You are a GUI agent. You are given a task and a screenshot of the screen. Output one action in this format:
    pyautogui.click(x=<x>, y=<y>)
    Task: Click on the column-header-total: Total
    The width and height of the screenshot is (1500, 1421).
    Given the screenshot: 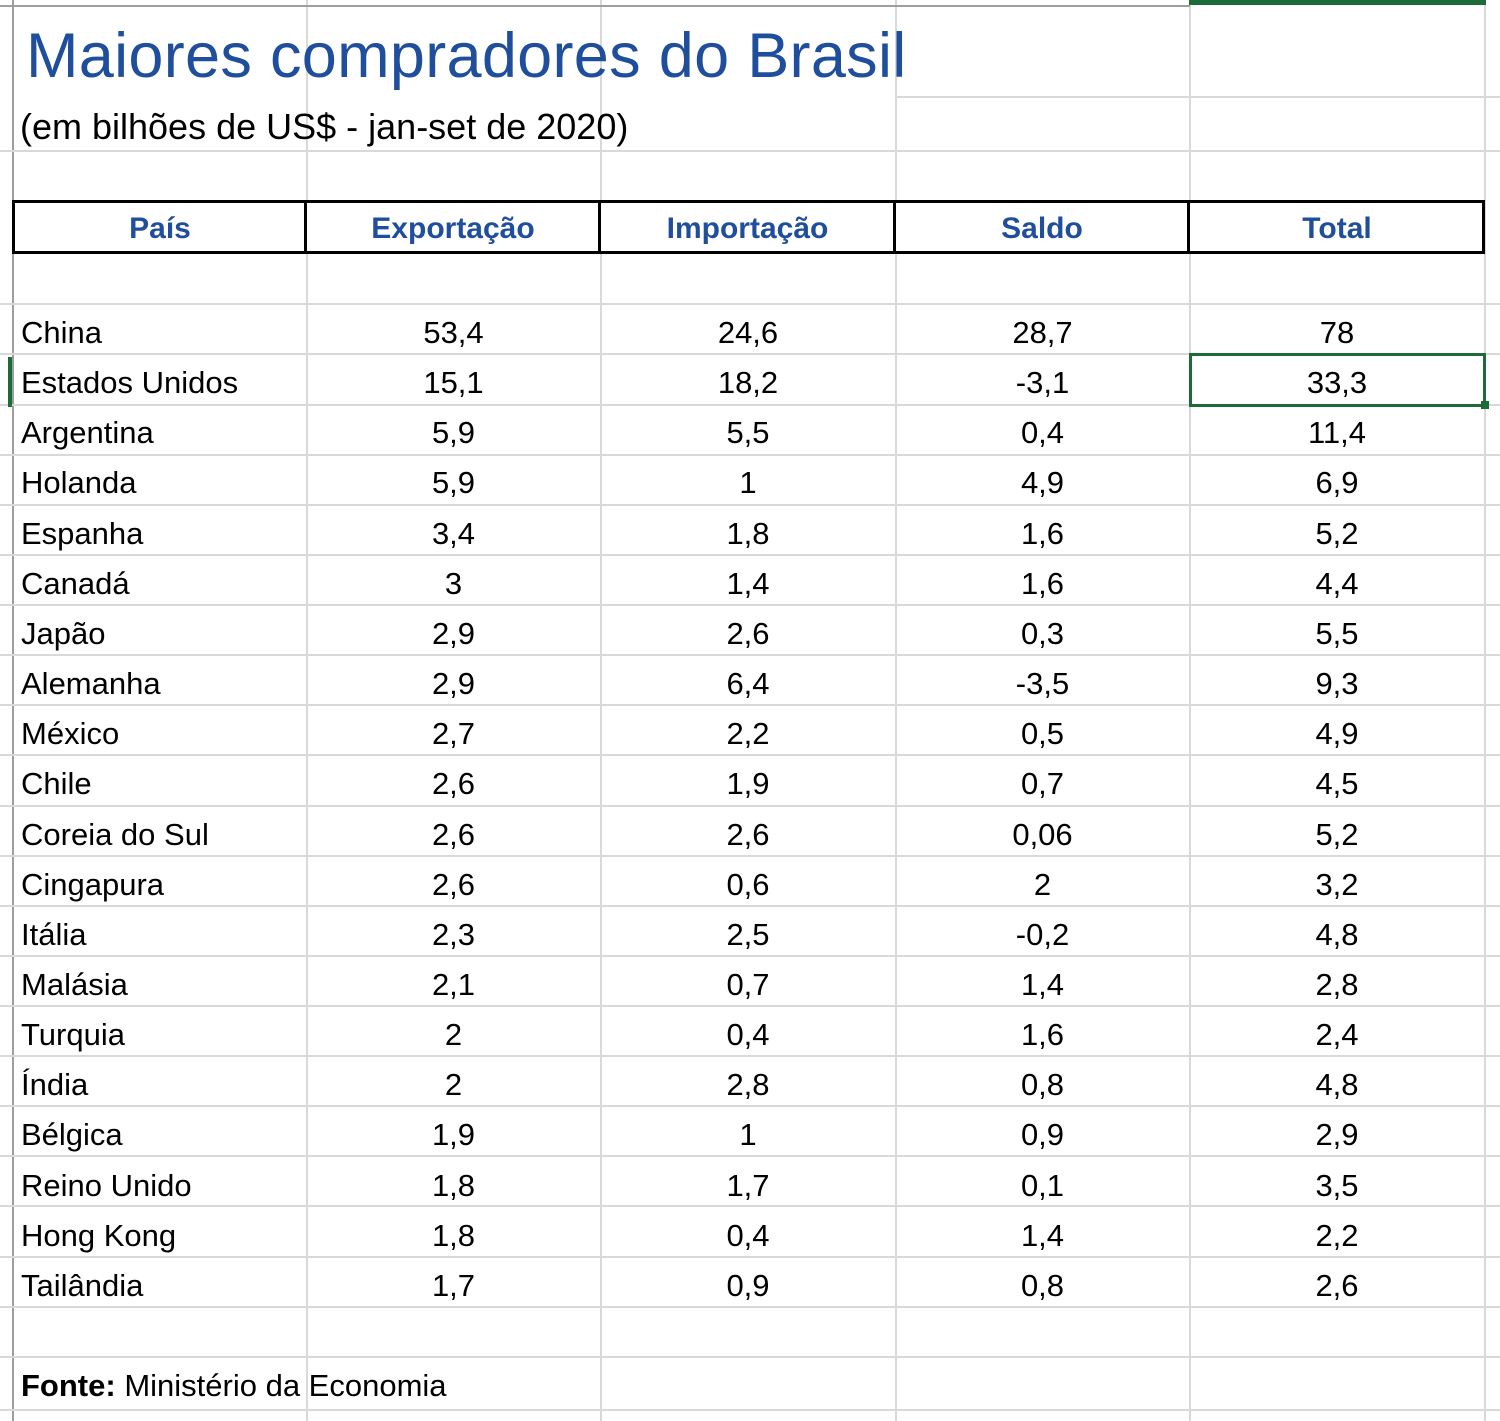 What is the action you would take?
    pyautogui.click(x=1337, y=228)
    